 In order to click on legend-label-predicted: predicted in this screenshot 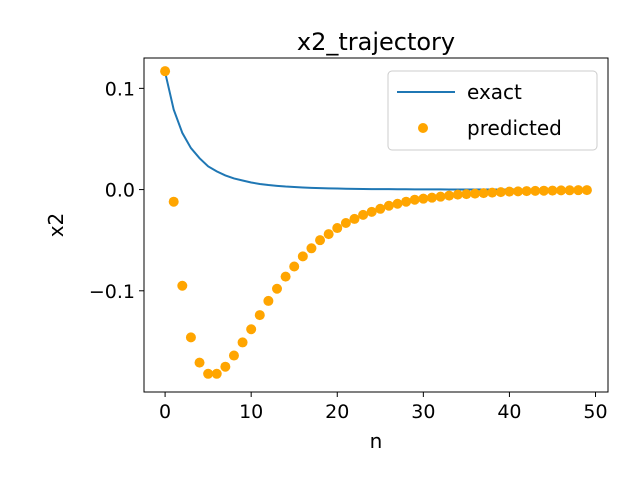, I will do `click(514, 128)`.